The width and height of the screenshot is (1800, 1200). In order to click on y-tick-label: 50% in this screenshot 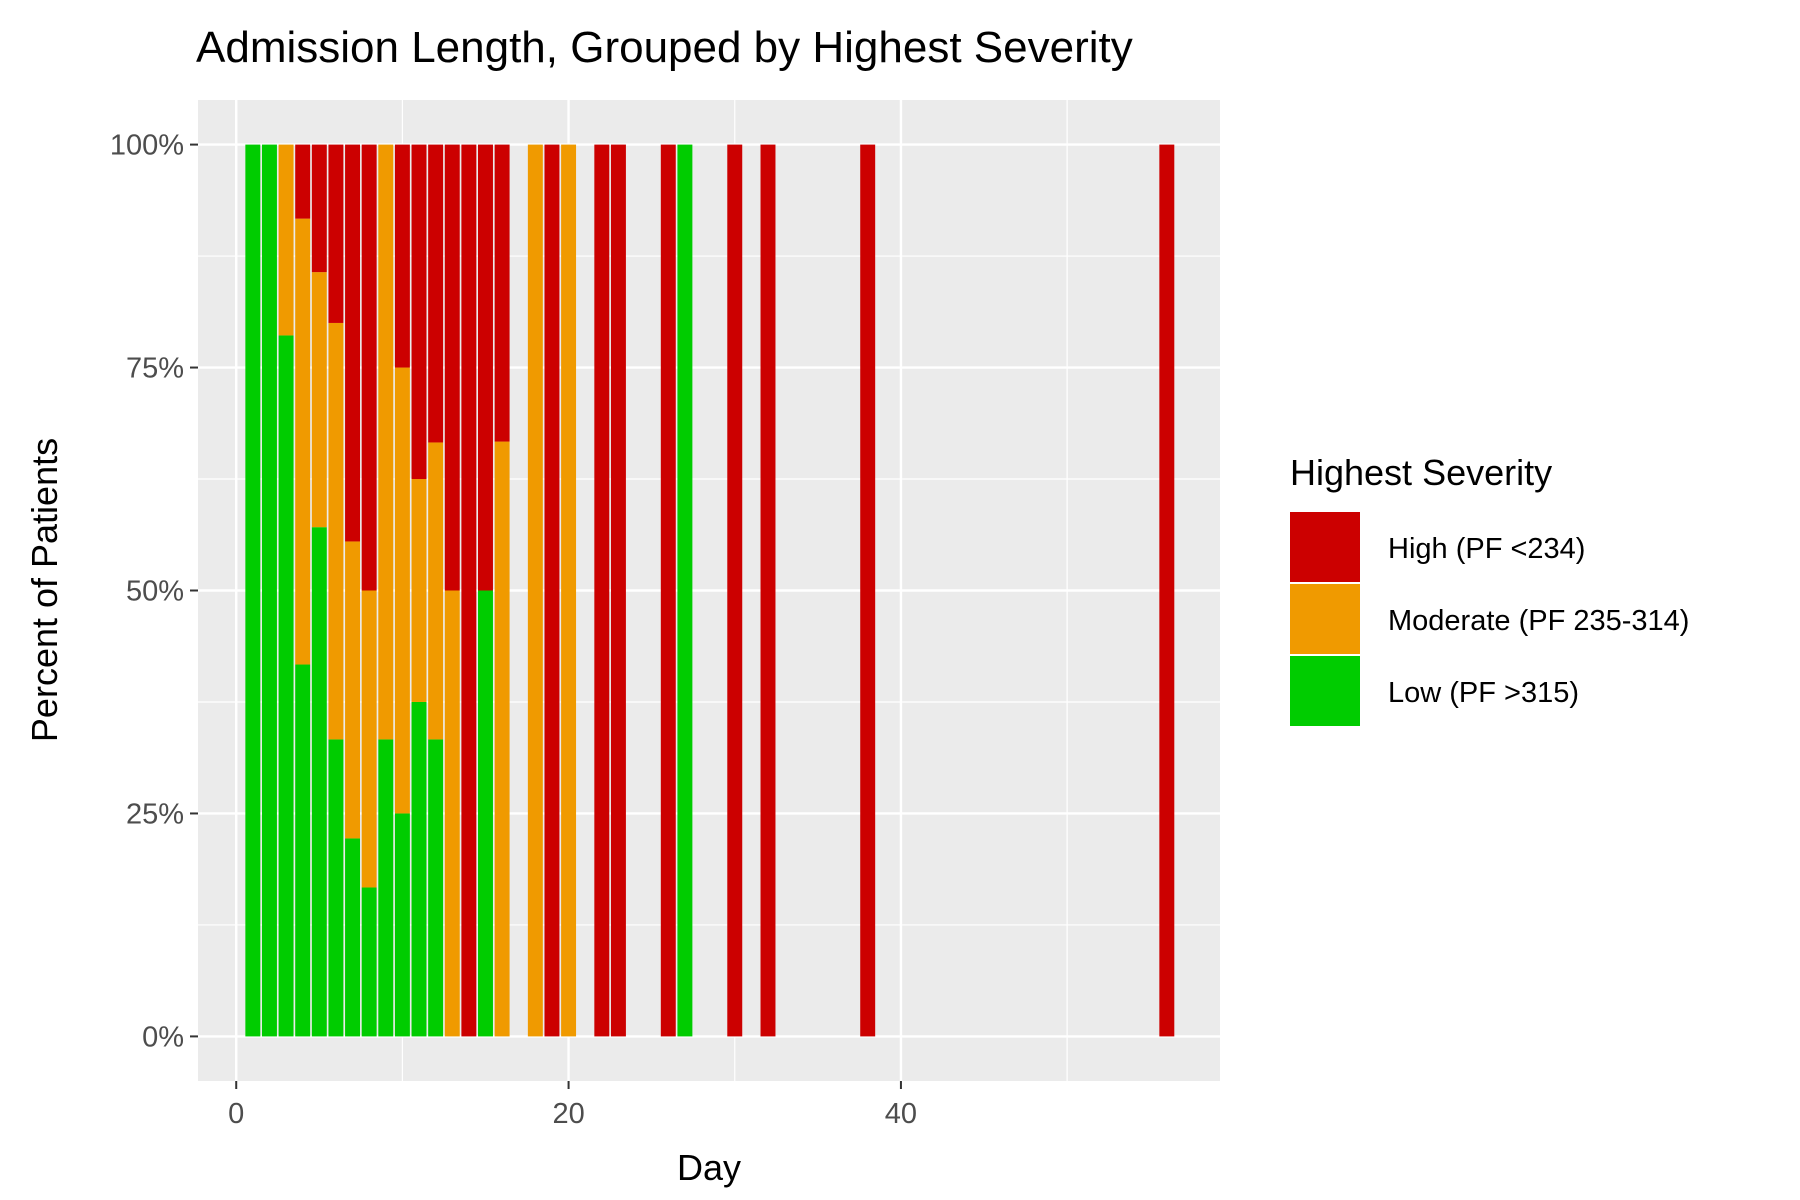, I will do `click(155, 592)`.